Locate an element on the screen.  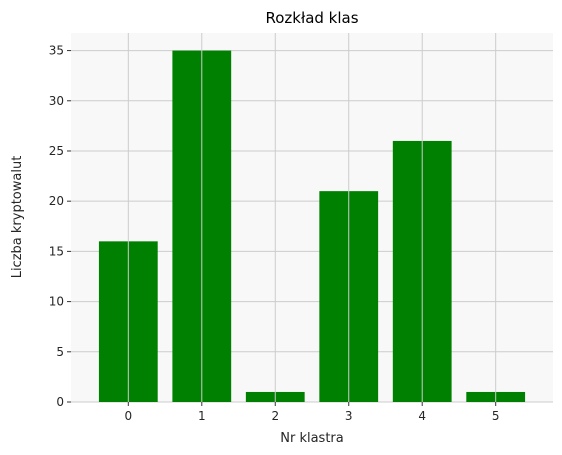
x-tick-labels: 0 1 2 3 4 5 is located at coordinates (312, 412).